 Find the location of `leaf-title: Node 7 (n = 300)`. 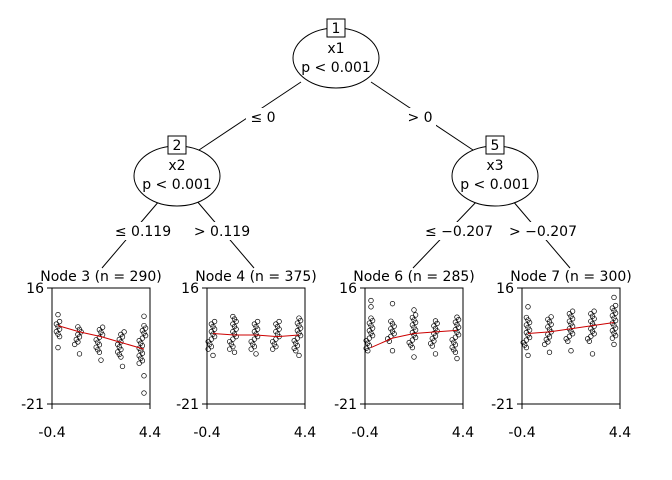

leaf-title: Node 7 (n = 300) is located at coordinates (571, 277).